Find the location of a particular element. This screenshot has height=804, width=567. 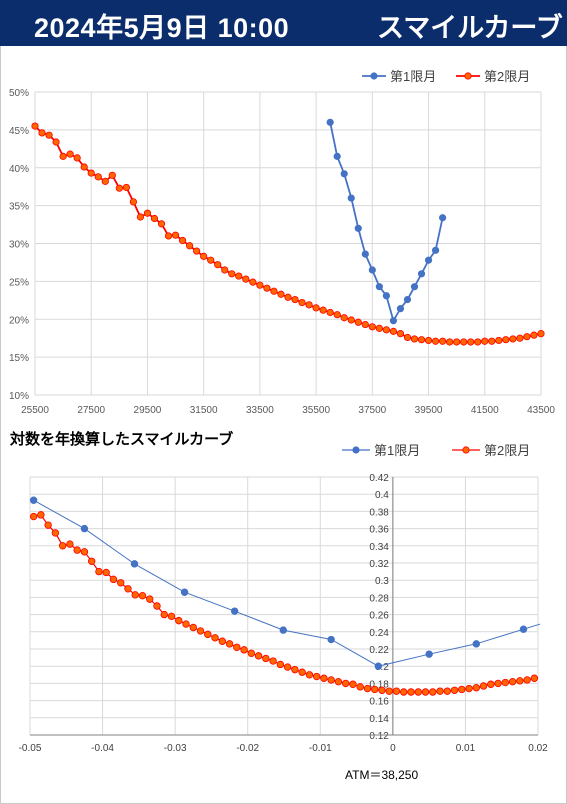

x-tick-label: 0.02 is located at coordinates (538, 748).